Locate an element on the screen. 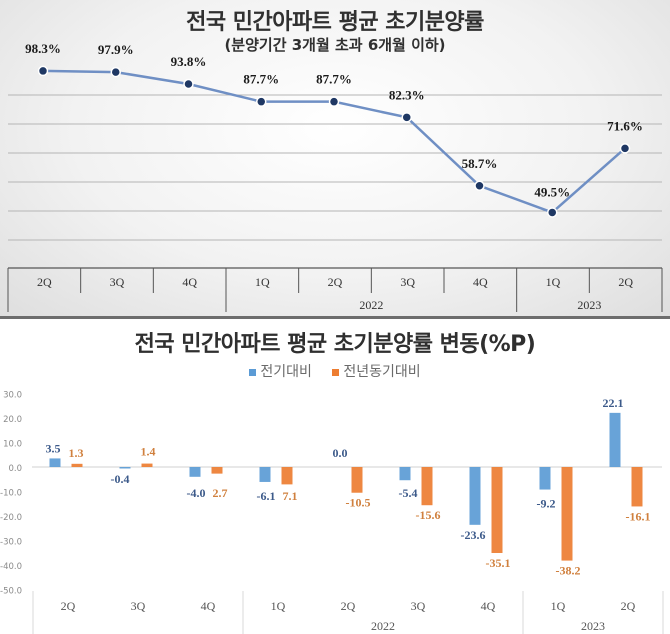 Image resolution: width=670 pixels, height=634 pixels. y-tick-label: -30.0 is located at coordinates (11, 543).